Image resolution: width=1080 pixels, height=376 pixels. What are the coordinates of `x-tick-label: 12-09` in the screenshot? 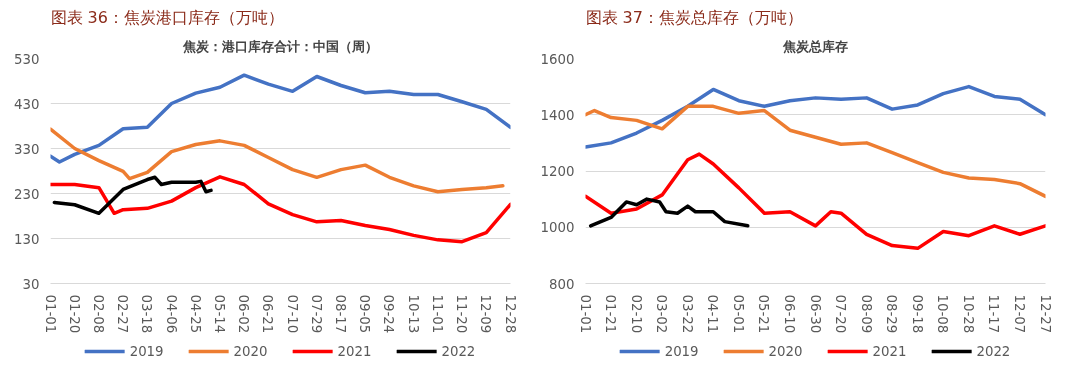 It's located at (486, 314).